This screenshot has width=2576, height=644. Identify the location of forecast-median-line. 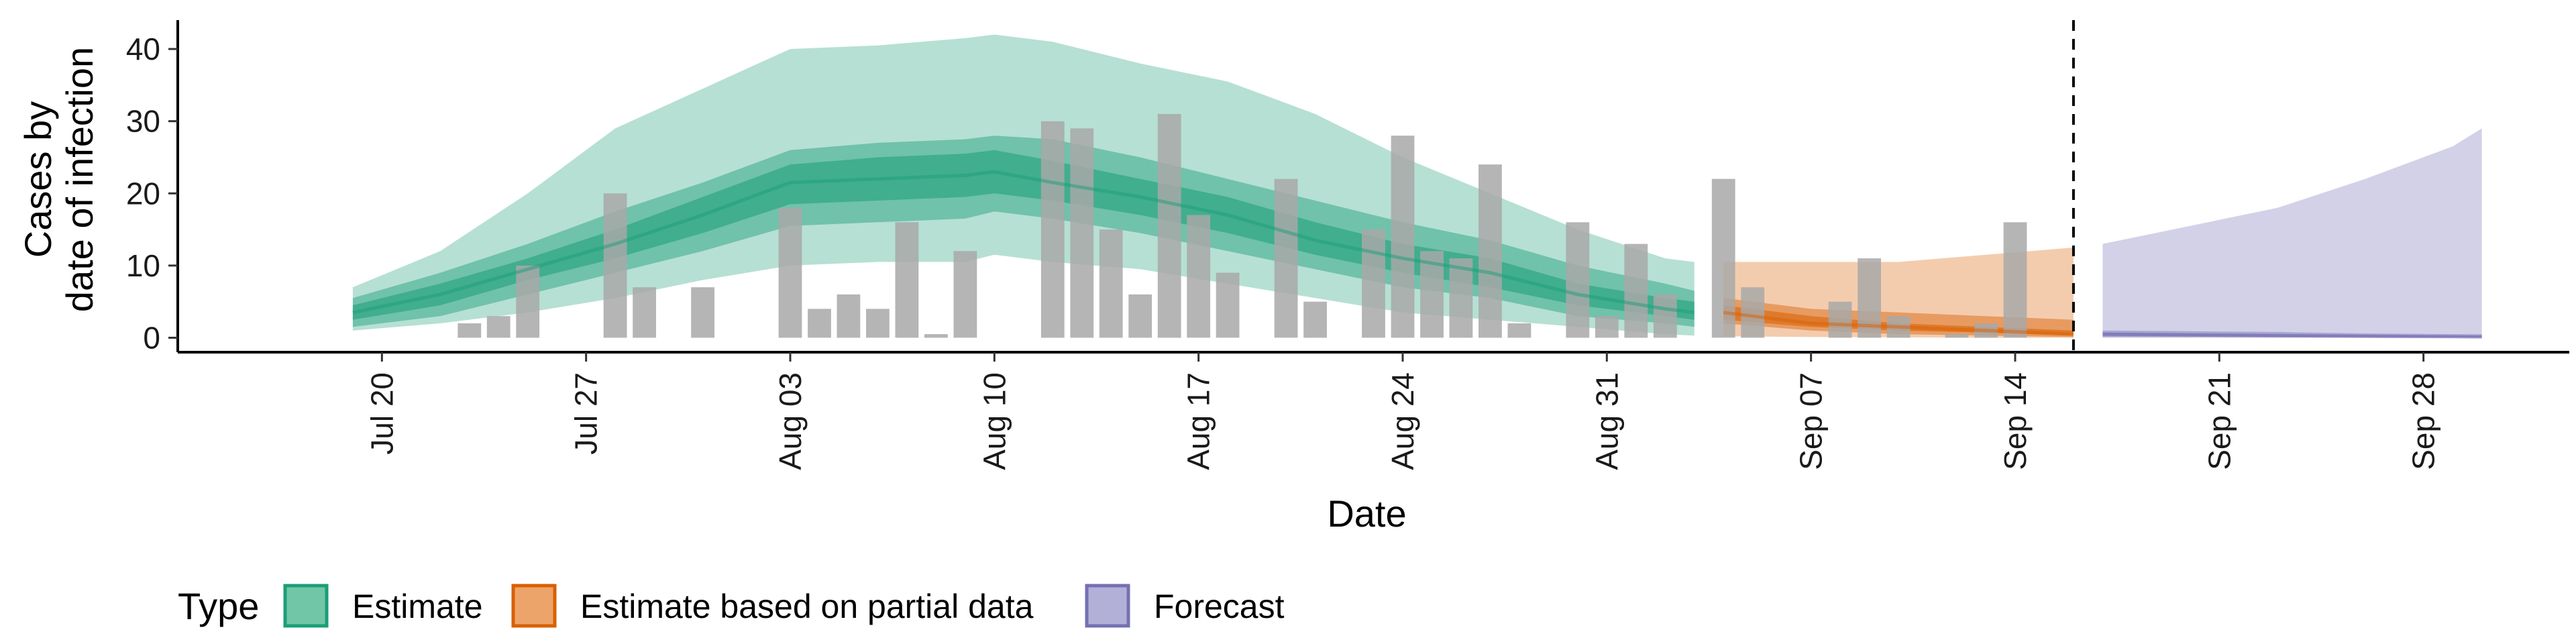
(2292, 335).